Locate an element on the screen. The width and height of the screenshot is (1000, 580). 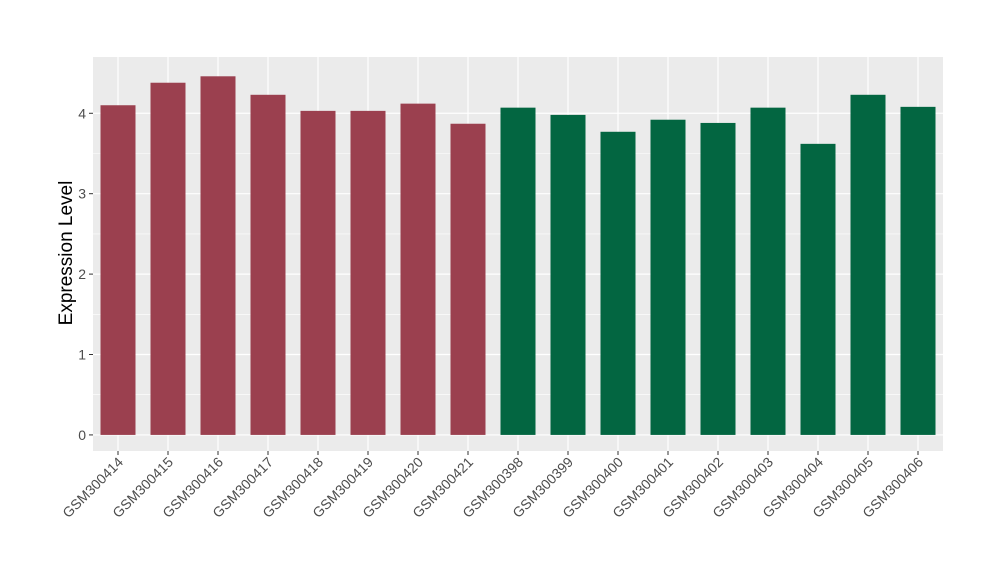
bar-GSM300405 is located at coordinates (868, 264).